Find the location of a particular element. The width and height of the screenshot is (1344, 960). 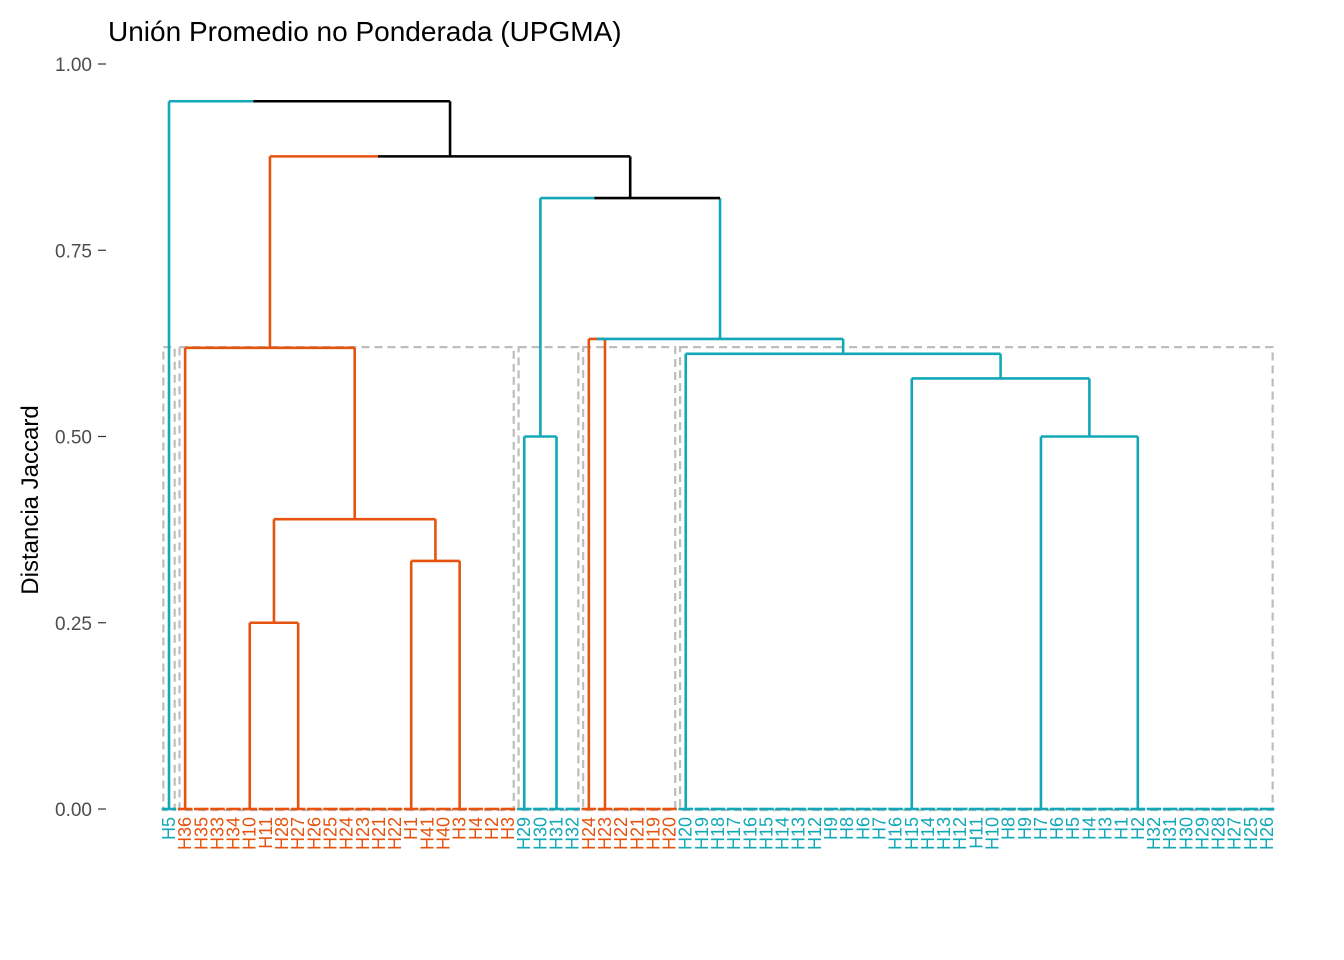

leaf-label: H18 is located at coordinates (718, 833).